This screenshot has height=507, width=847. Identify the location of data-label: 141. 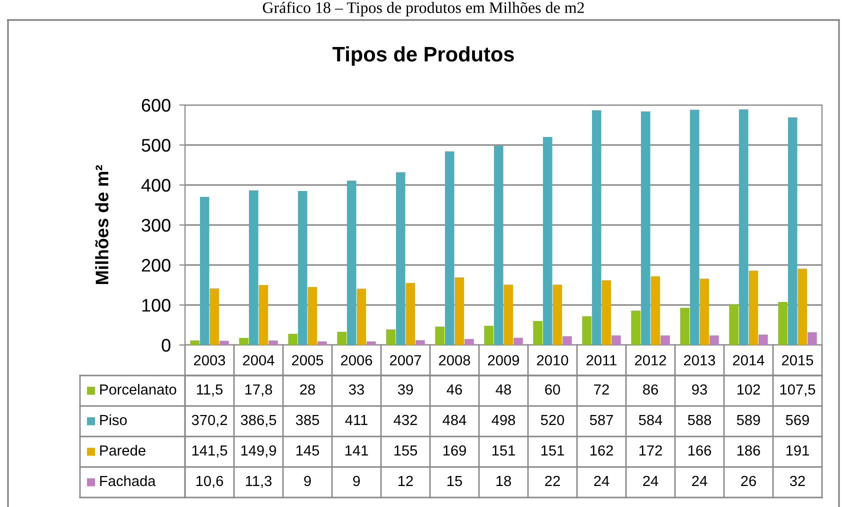
(356, 450).